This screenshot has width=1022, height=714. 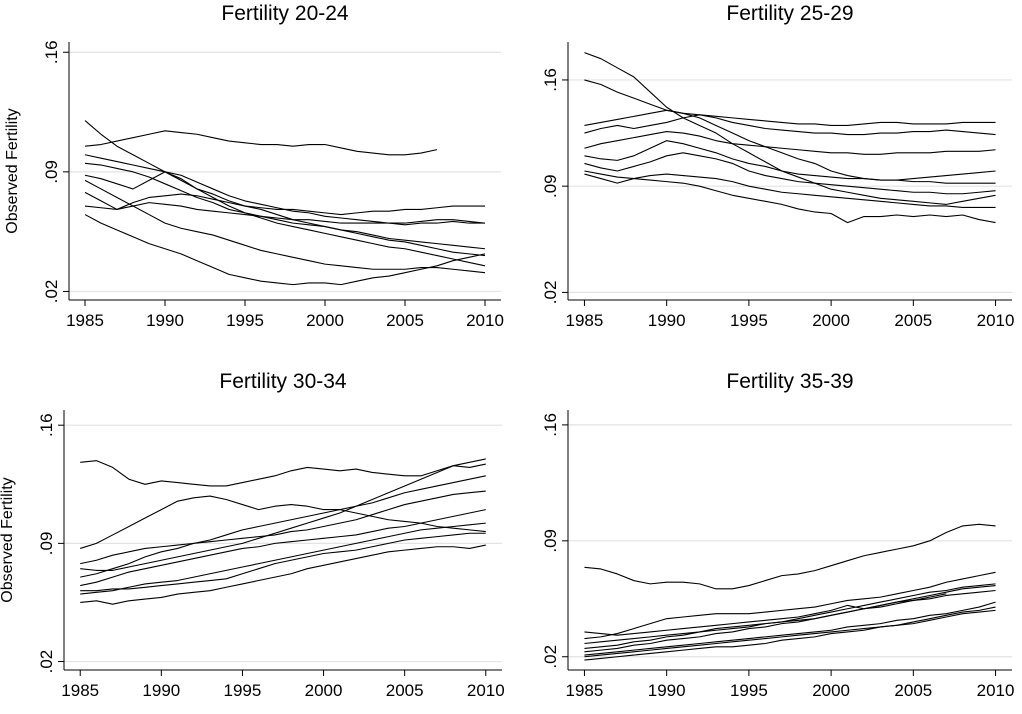 I want to click on panel-title: Fertility 30-34, so click(x=283, y=381).